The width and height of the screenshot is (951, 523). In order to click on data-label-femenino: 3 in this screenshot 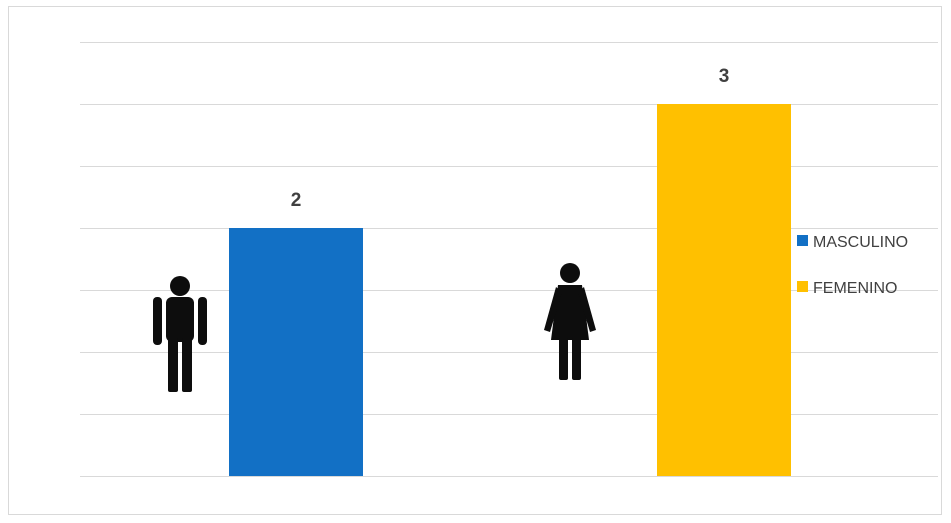, I will do `click(724, 76)`.